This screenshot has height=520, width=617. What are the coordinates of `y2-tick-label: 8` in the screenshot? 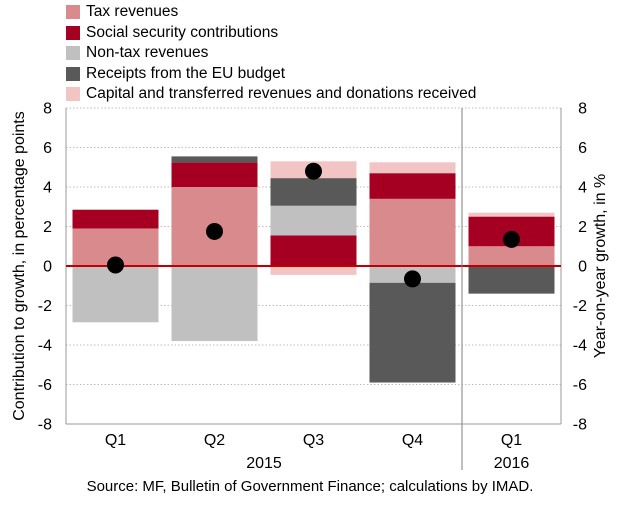 It's located at (582, 109).